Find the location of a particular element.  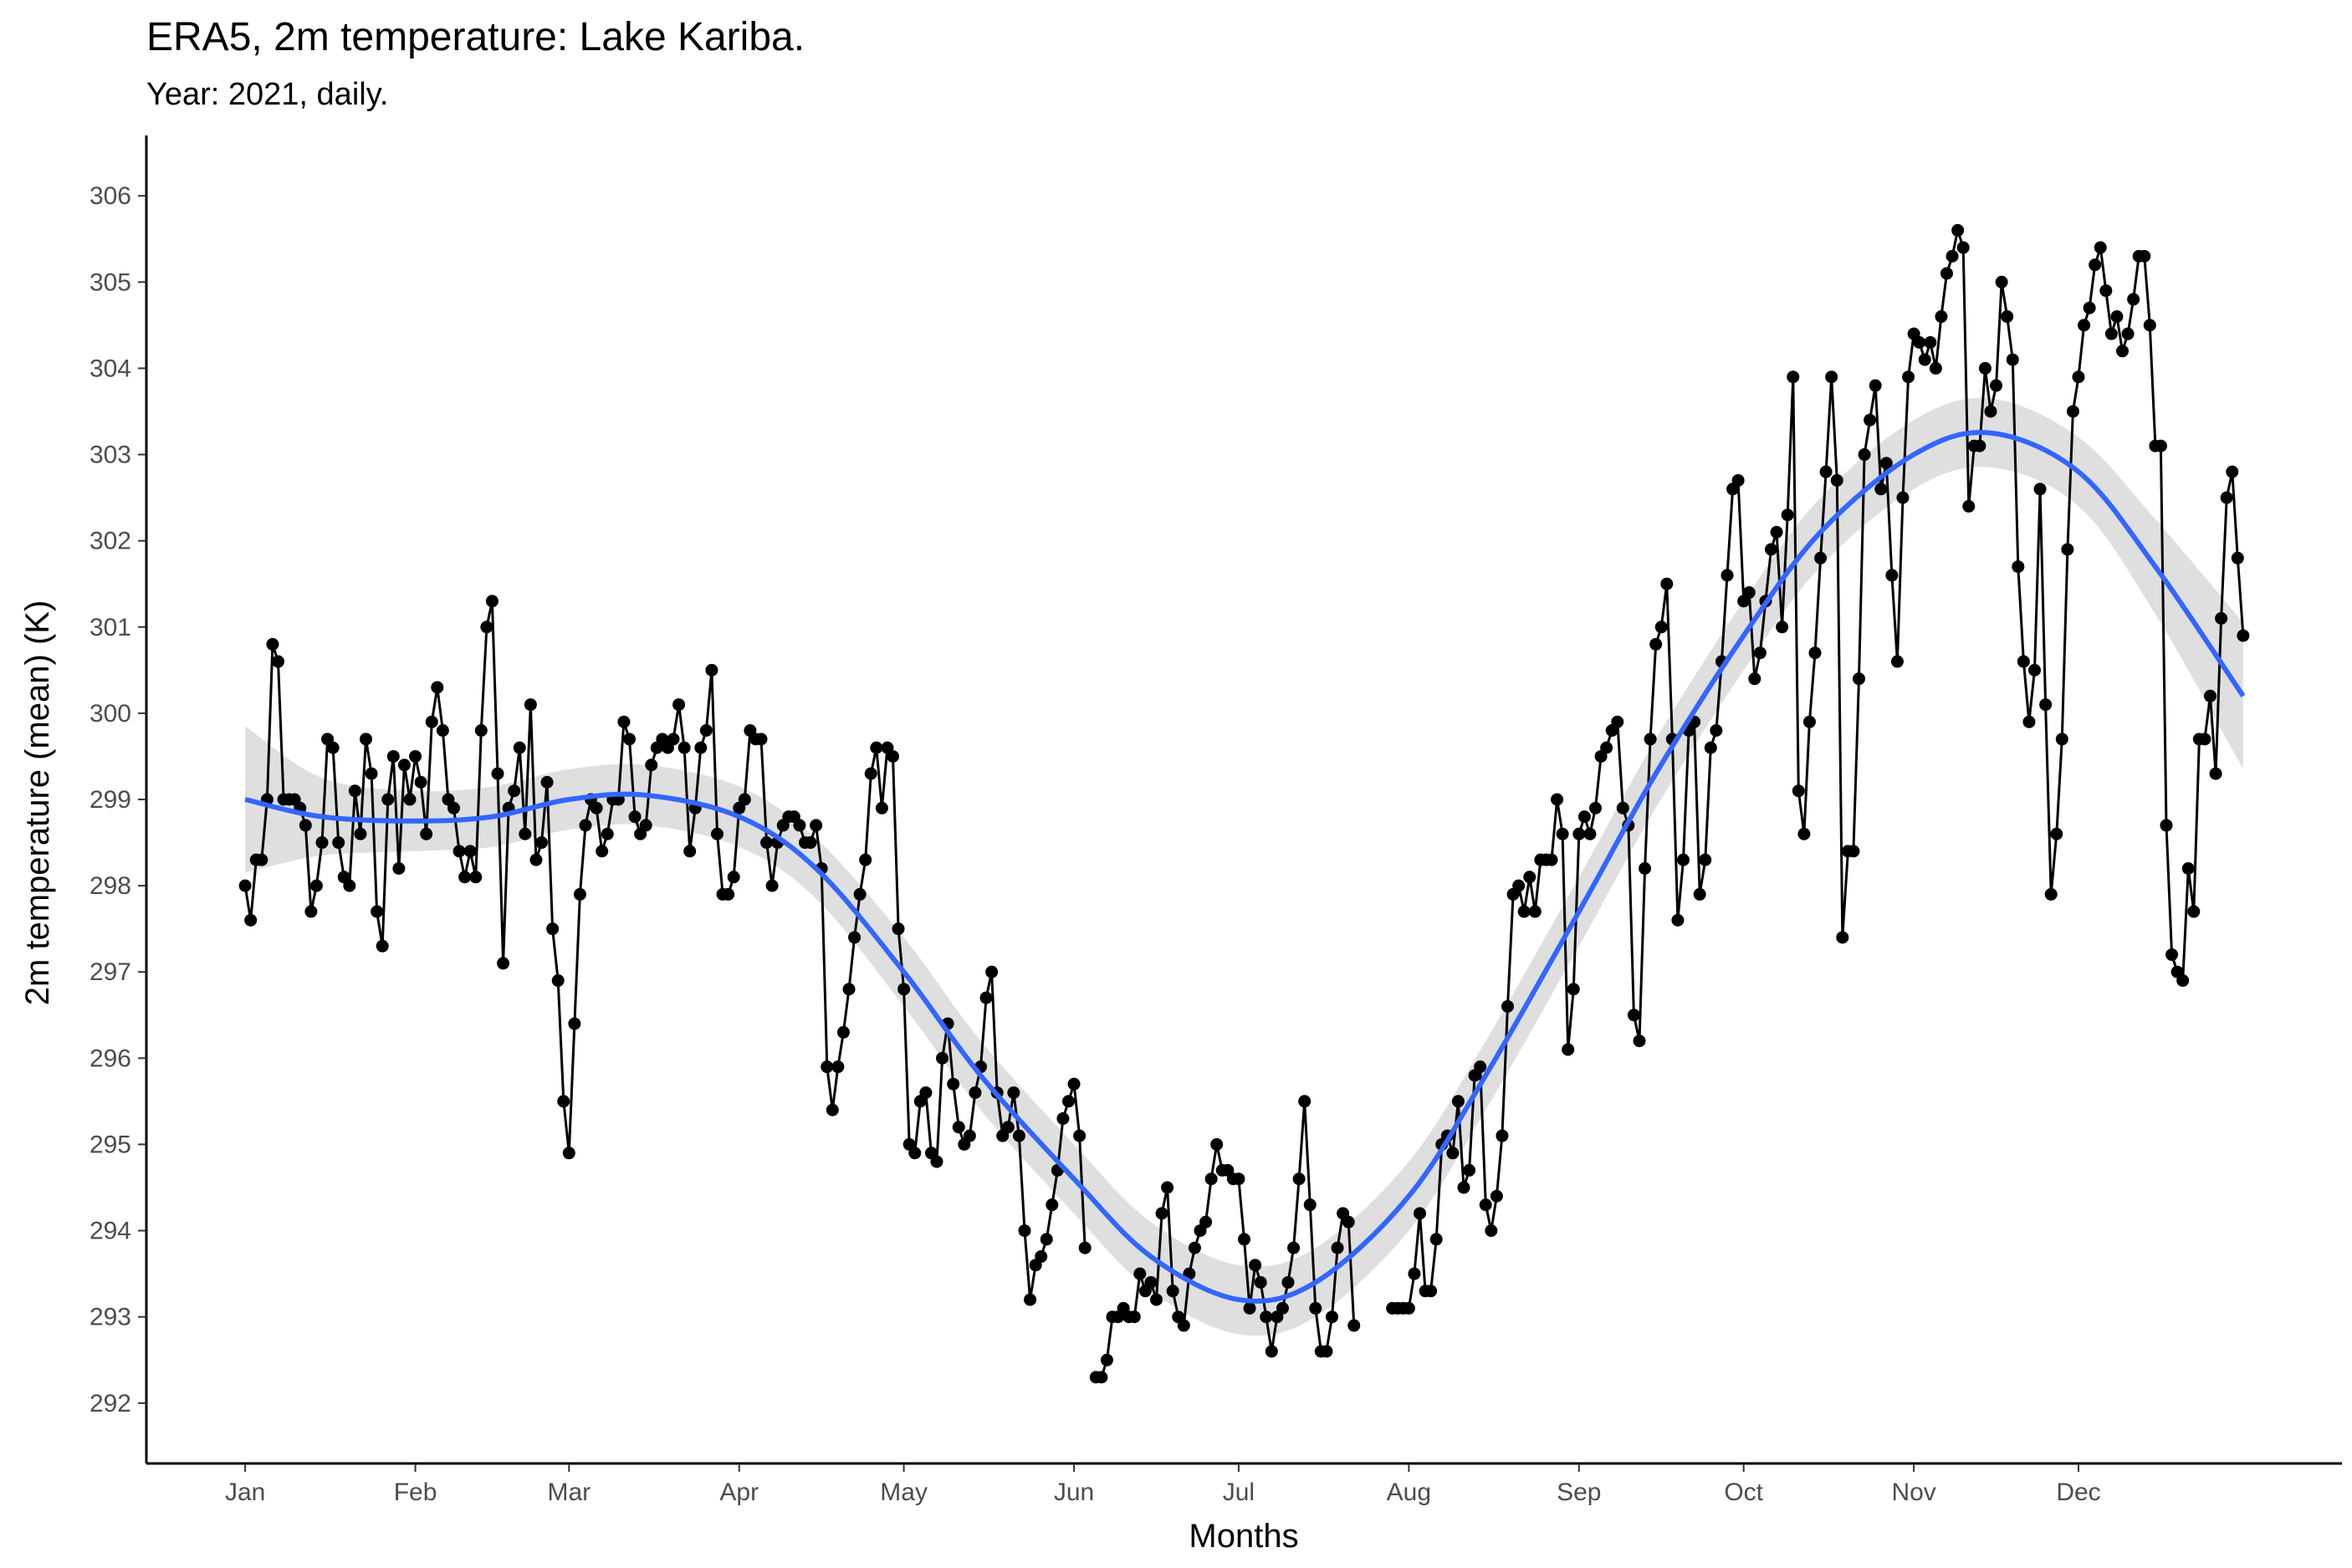

x-tick-label: Dec is located at coordinates (2078, 1492).